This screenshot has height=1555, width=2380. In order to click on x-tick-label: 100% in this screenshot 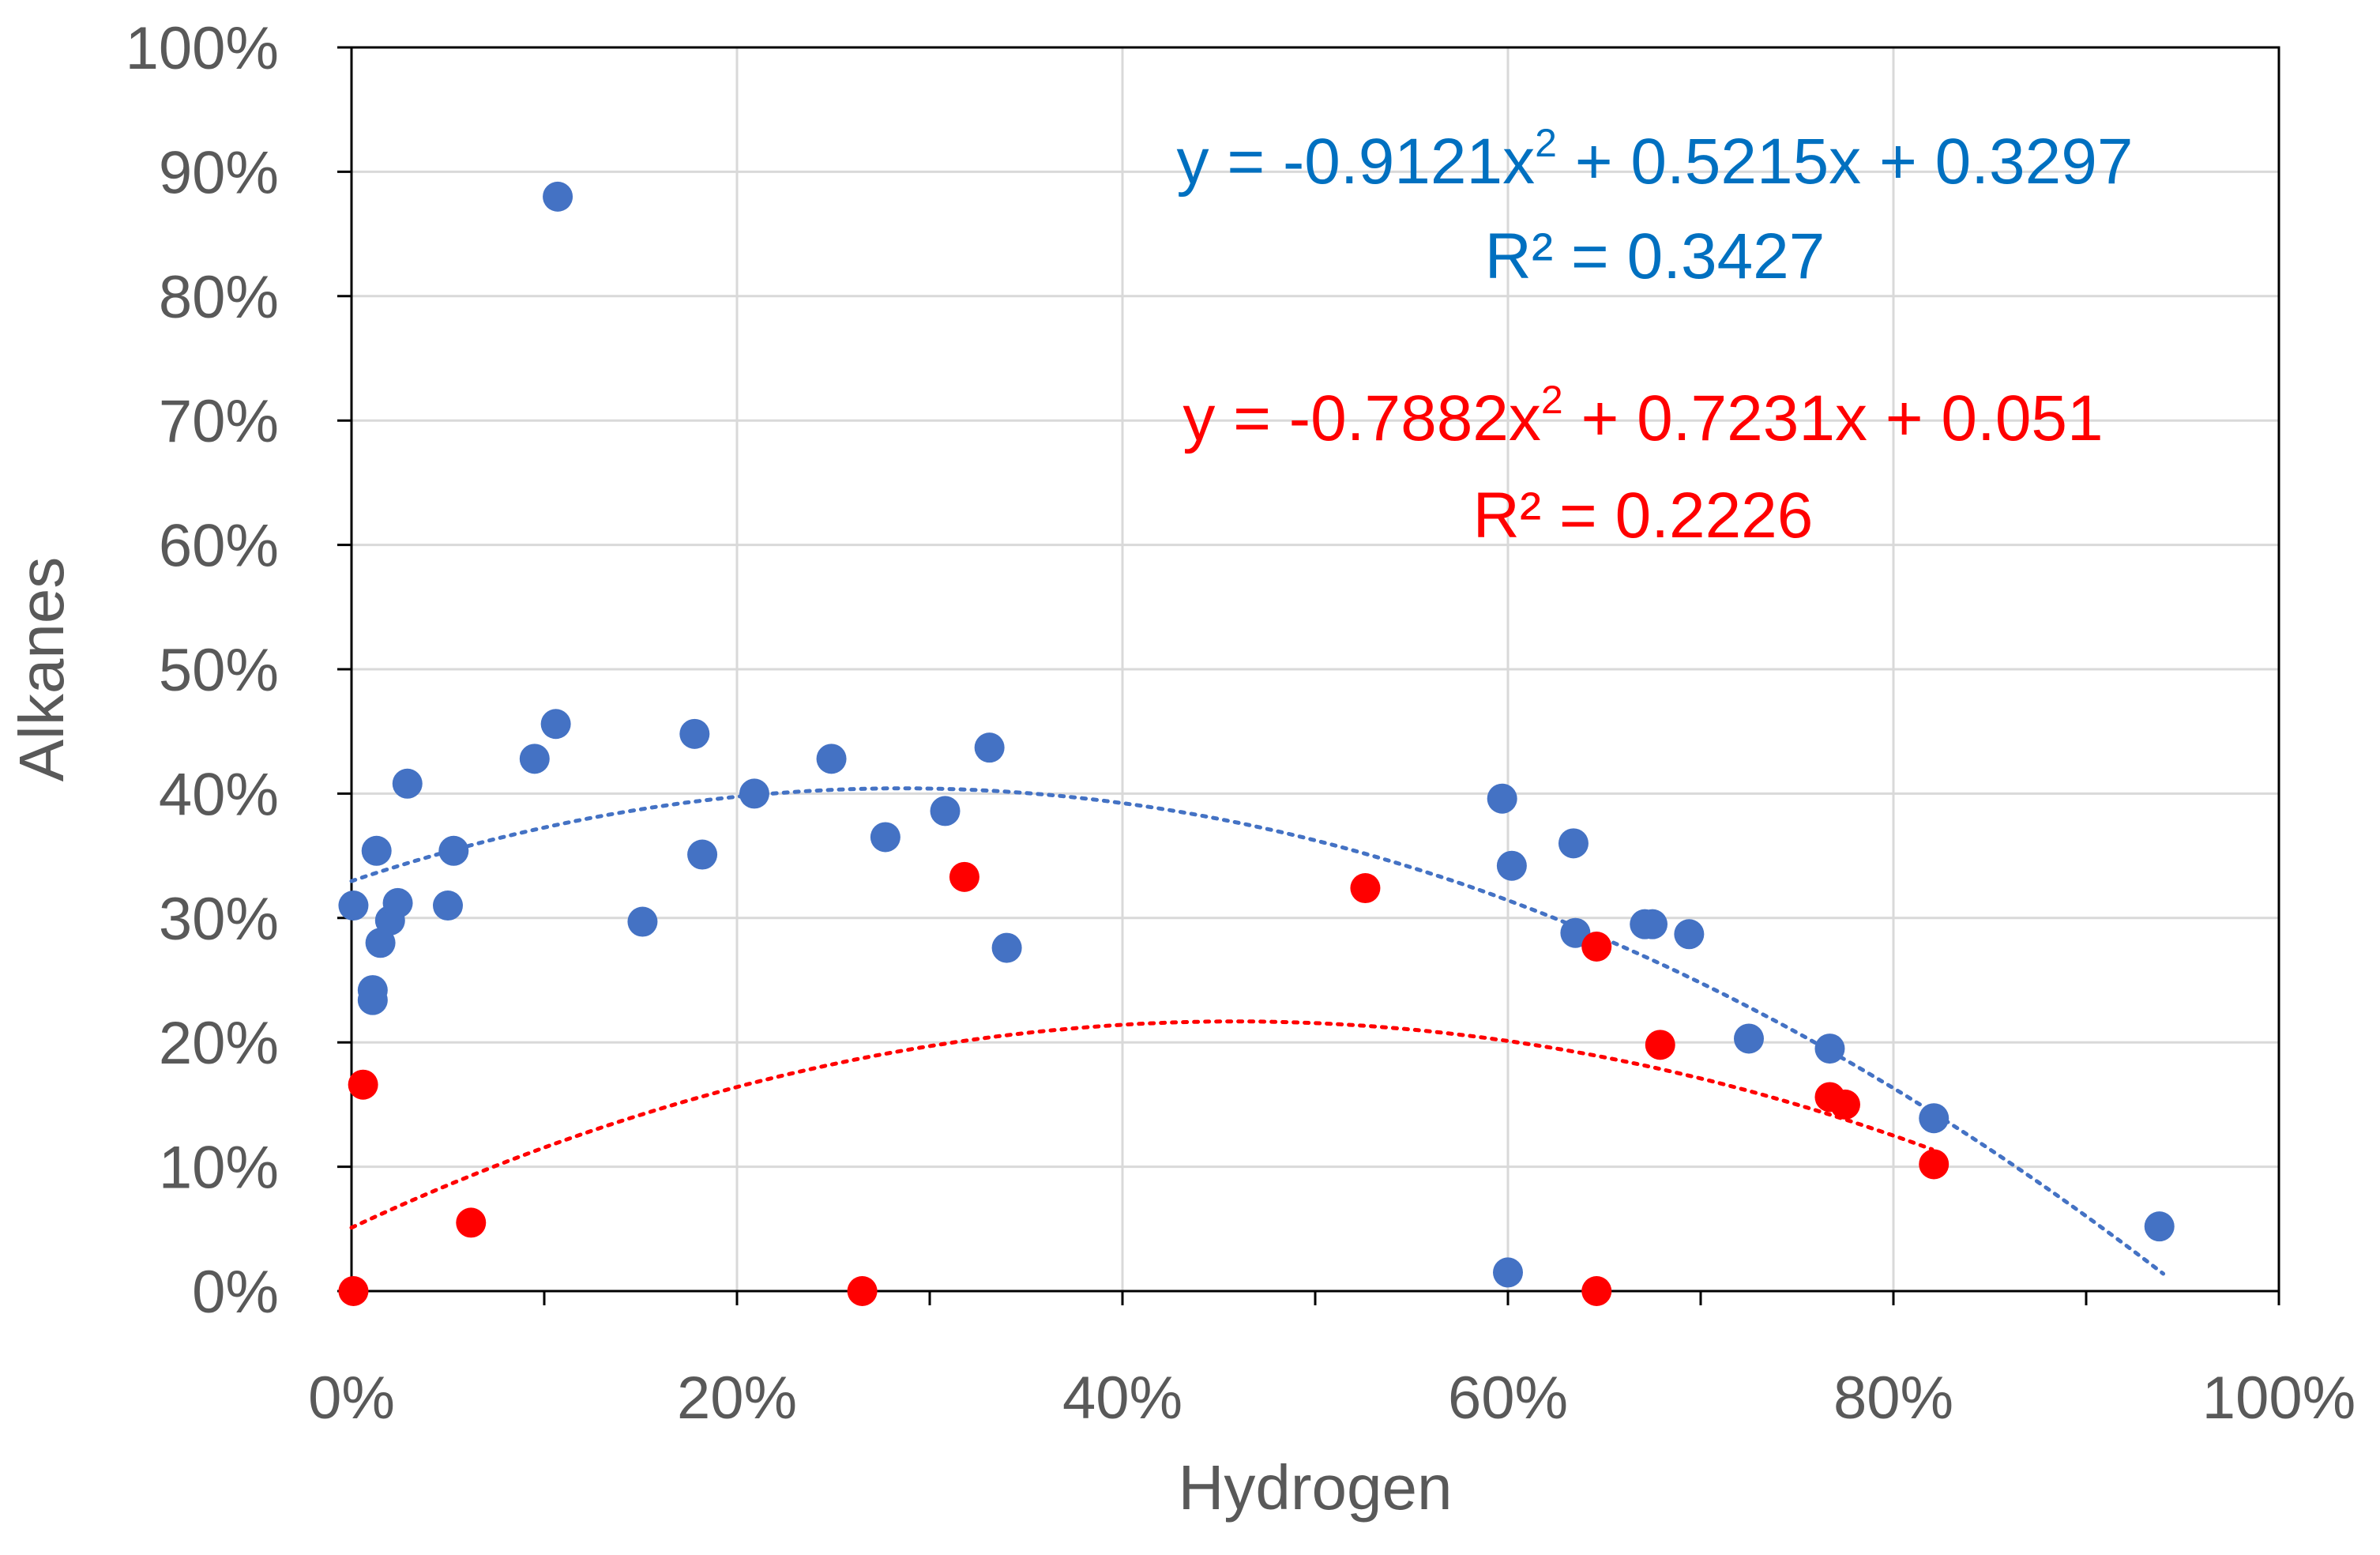, I will do `click(2279, 1399)`.